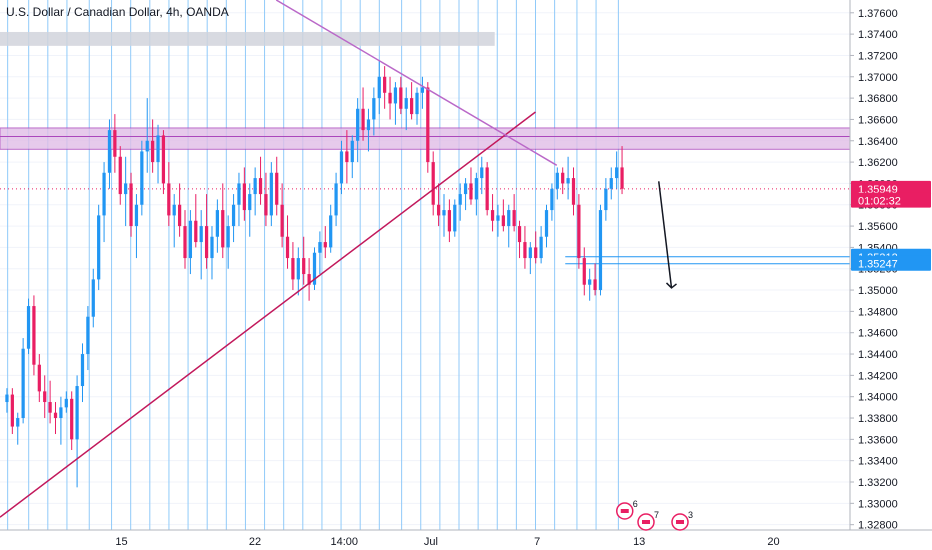  What do you see at coordinates (878, 483) in the screenshot?
I see `y-tick-label: 1.33200` at bounding box center [878, 483].